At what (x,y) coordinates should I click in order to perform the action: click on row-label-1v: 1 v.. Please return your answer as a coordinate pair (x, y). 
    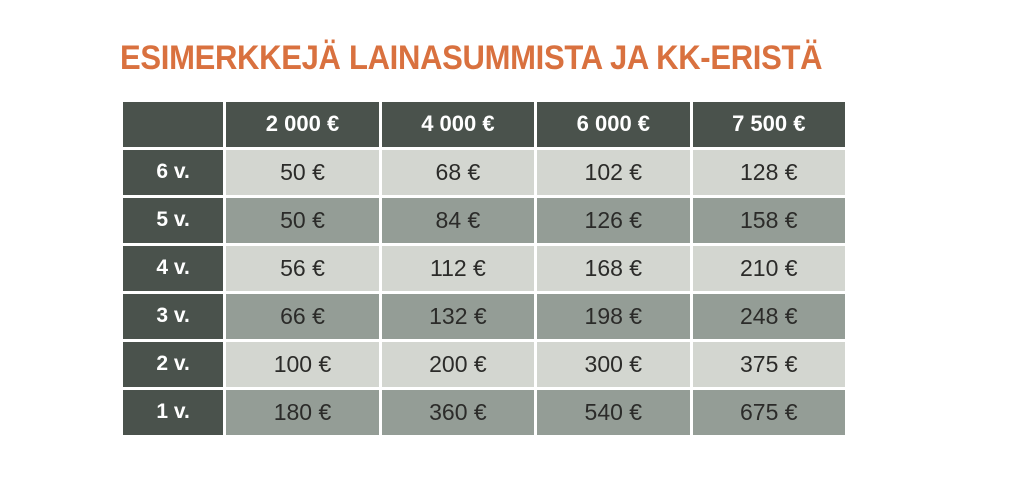
    Looking at the image, I should click on (173, 412).